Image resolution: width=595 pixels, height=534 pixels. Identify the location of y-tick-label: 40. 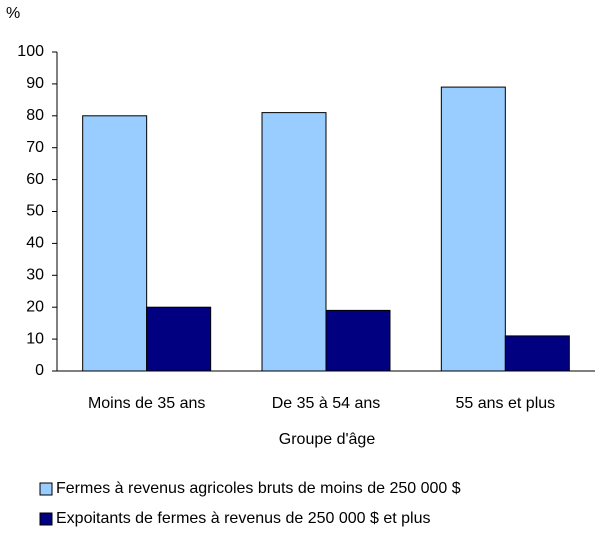
(35, 243).